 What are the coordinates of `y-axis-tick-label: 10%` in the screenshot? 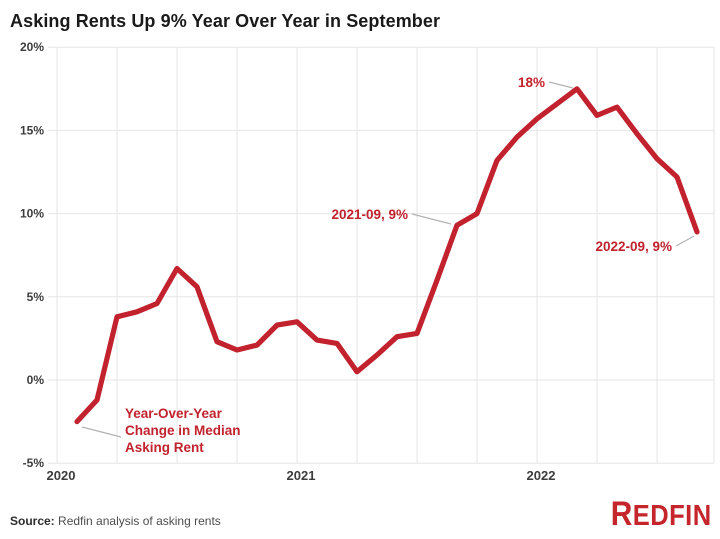 It's located at (32, 214).